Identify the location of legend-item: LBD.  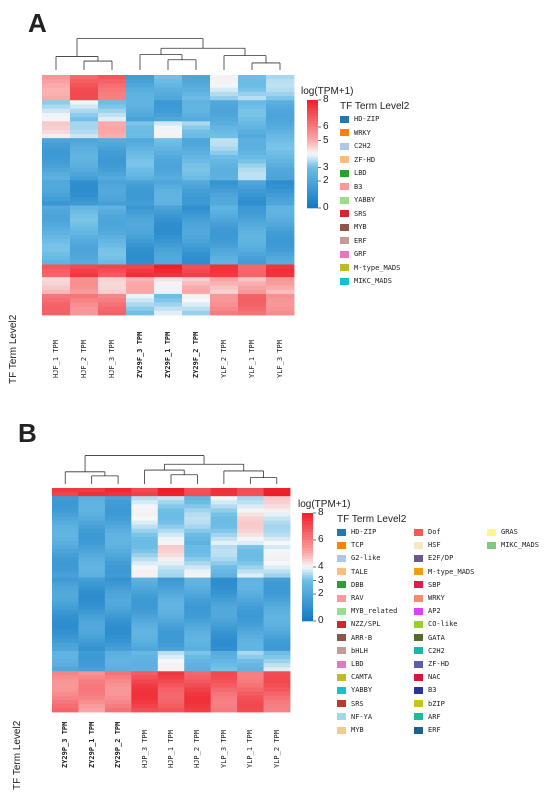
(350, 664).